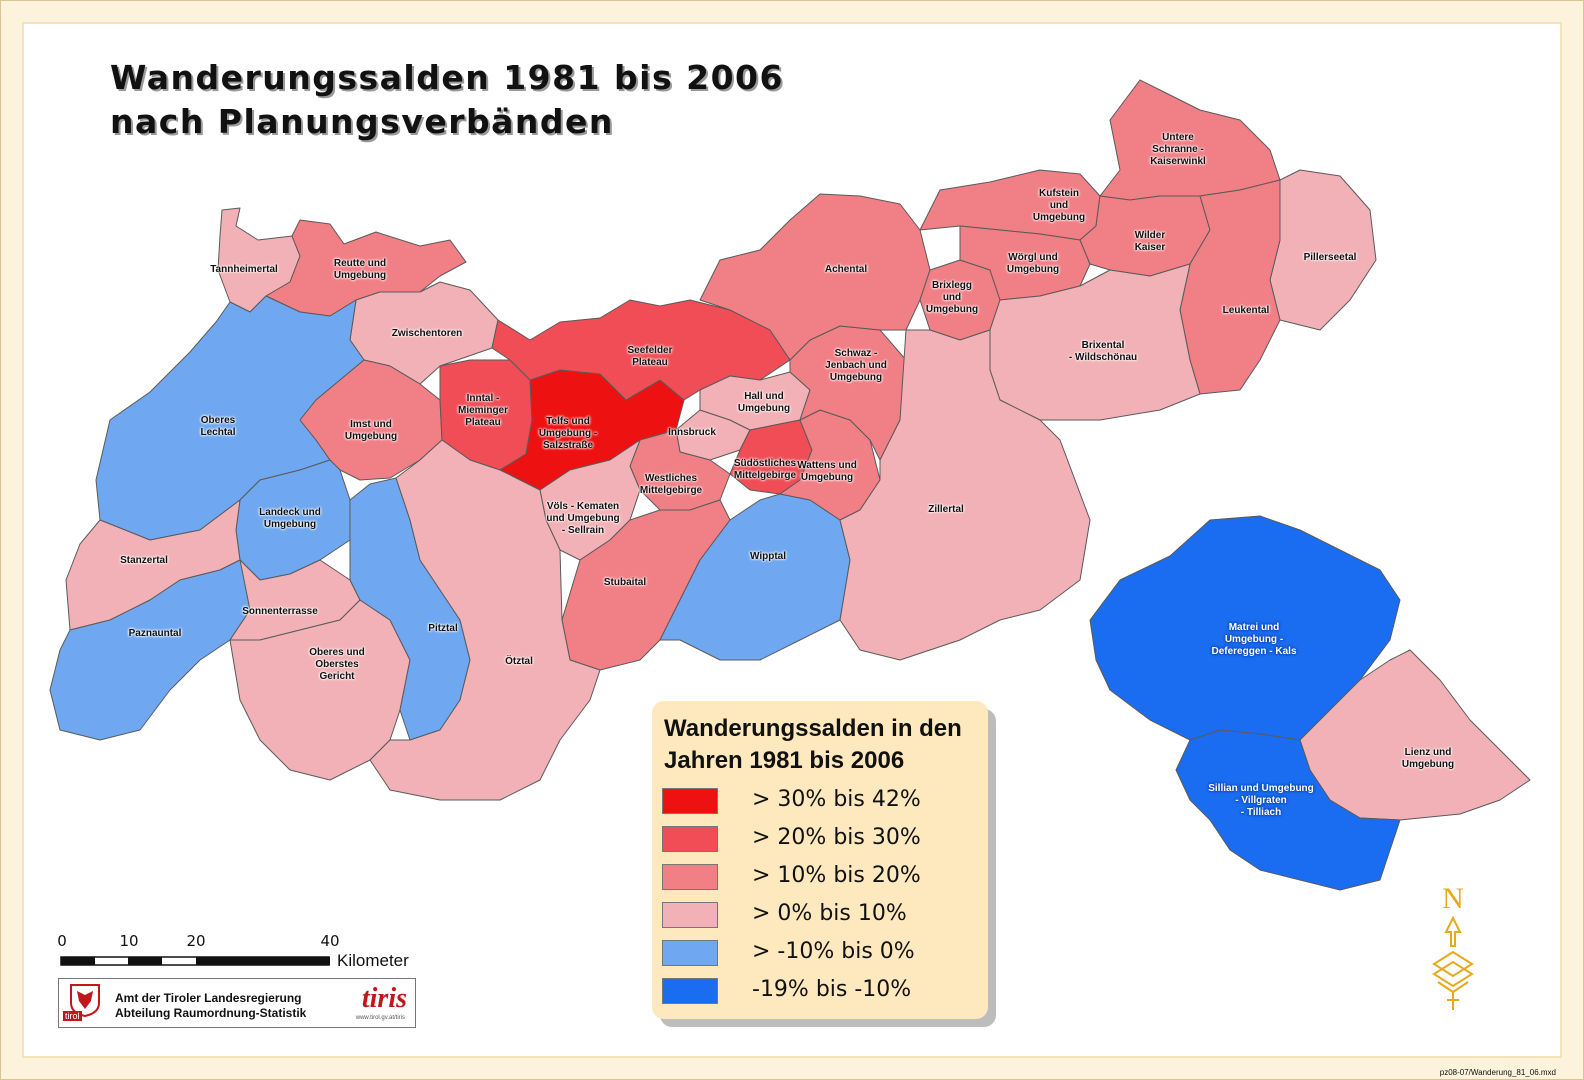 This screenshot has height=1080, width=1584. I want to click on region-label-hall-und-umgebung: Hall und Umgebung, so click(764, 402).